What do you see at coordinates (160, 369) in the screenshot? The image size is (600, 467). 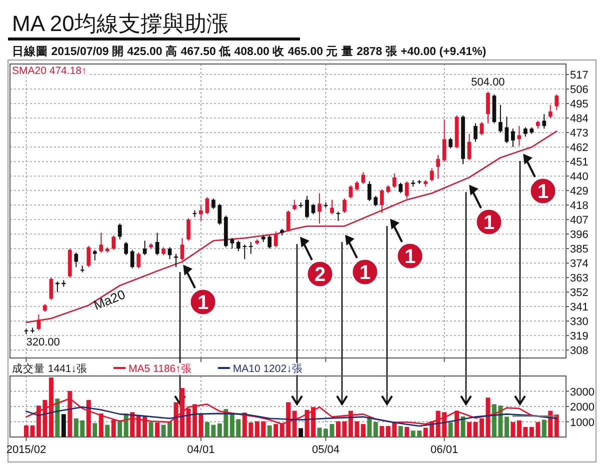 I see `legend-label: MA5 1186↑張` at bounding box center [160, 369].